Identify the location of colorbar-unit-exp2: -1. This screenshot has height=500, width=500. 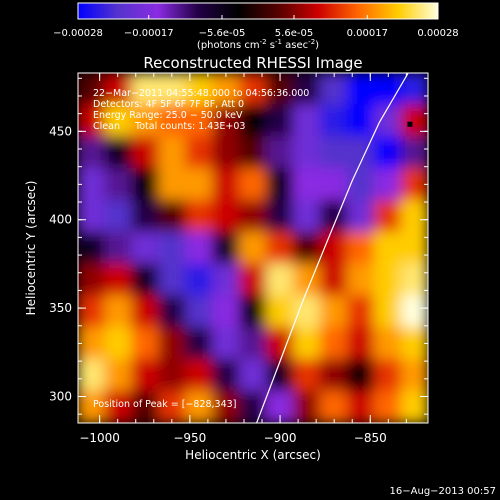
(278, 42).